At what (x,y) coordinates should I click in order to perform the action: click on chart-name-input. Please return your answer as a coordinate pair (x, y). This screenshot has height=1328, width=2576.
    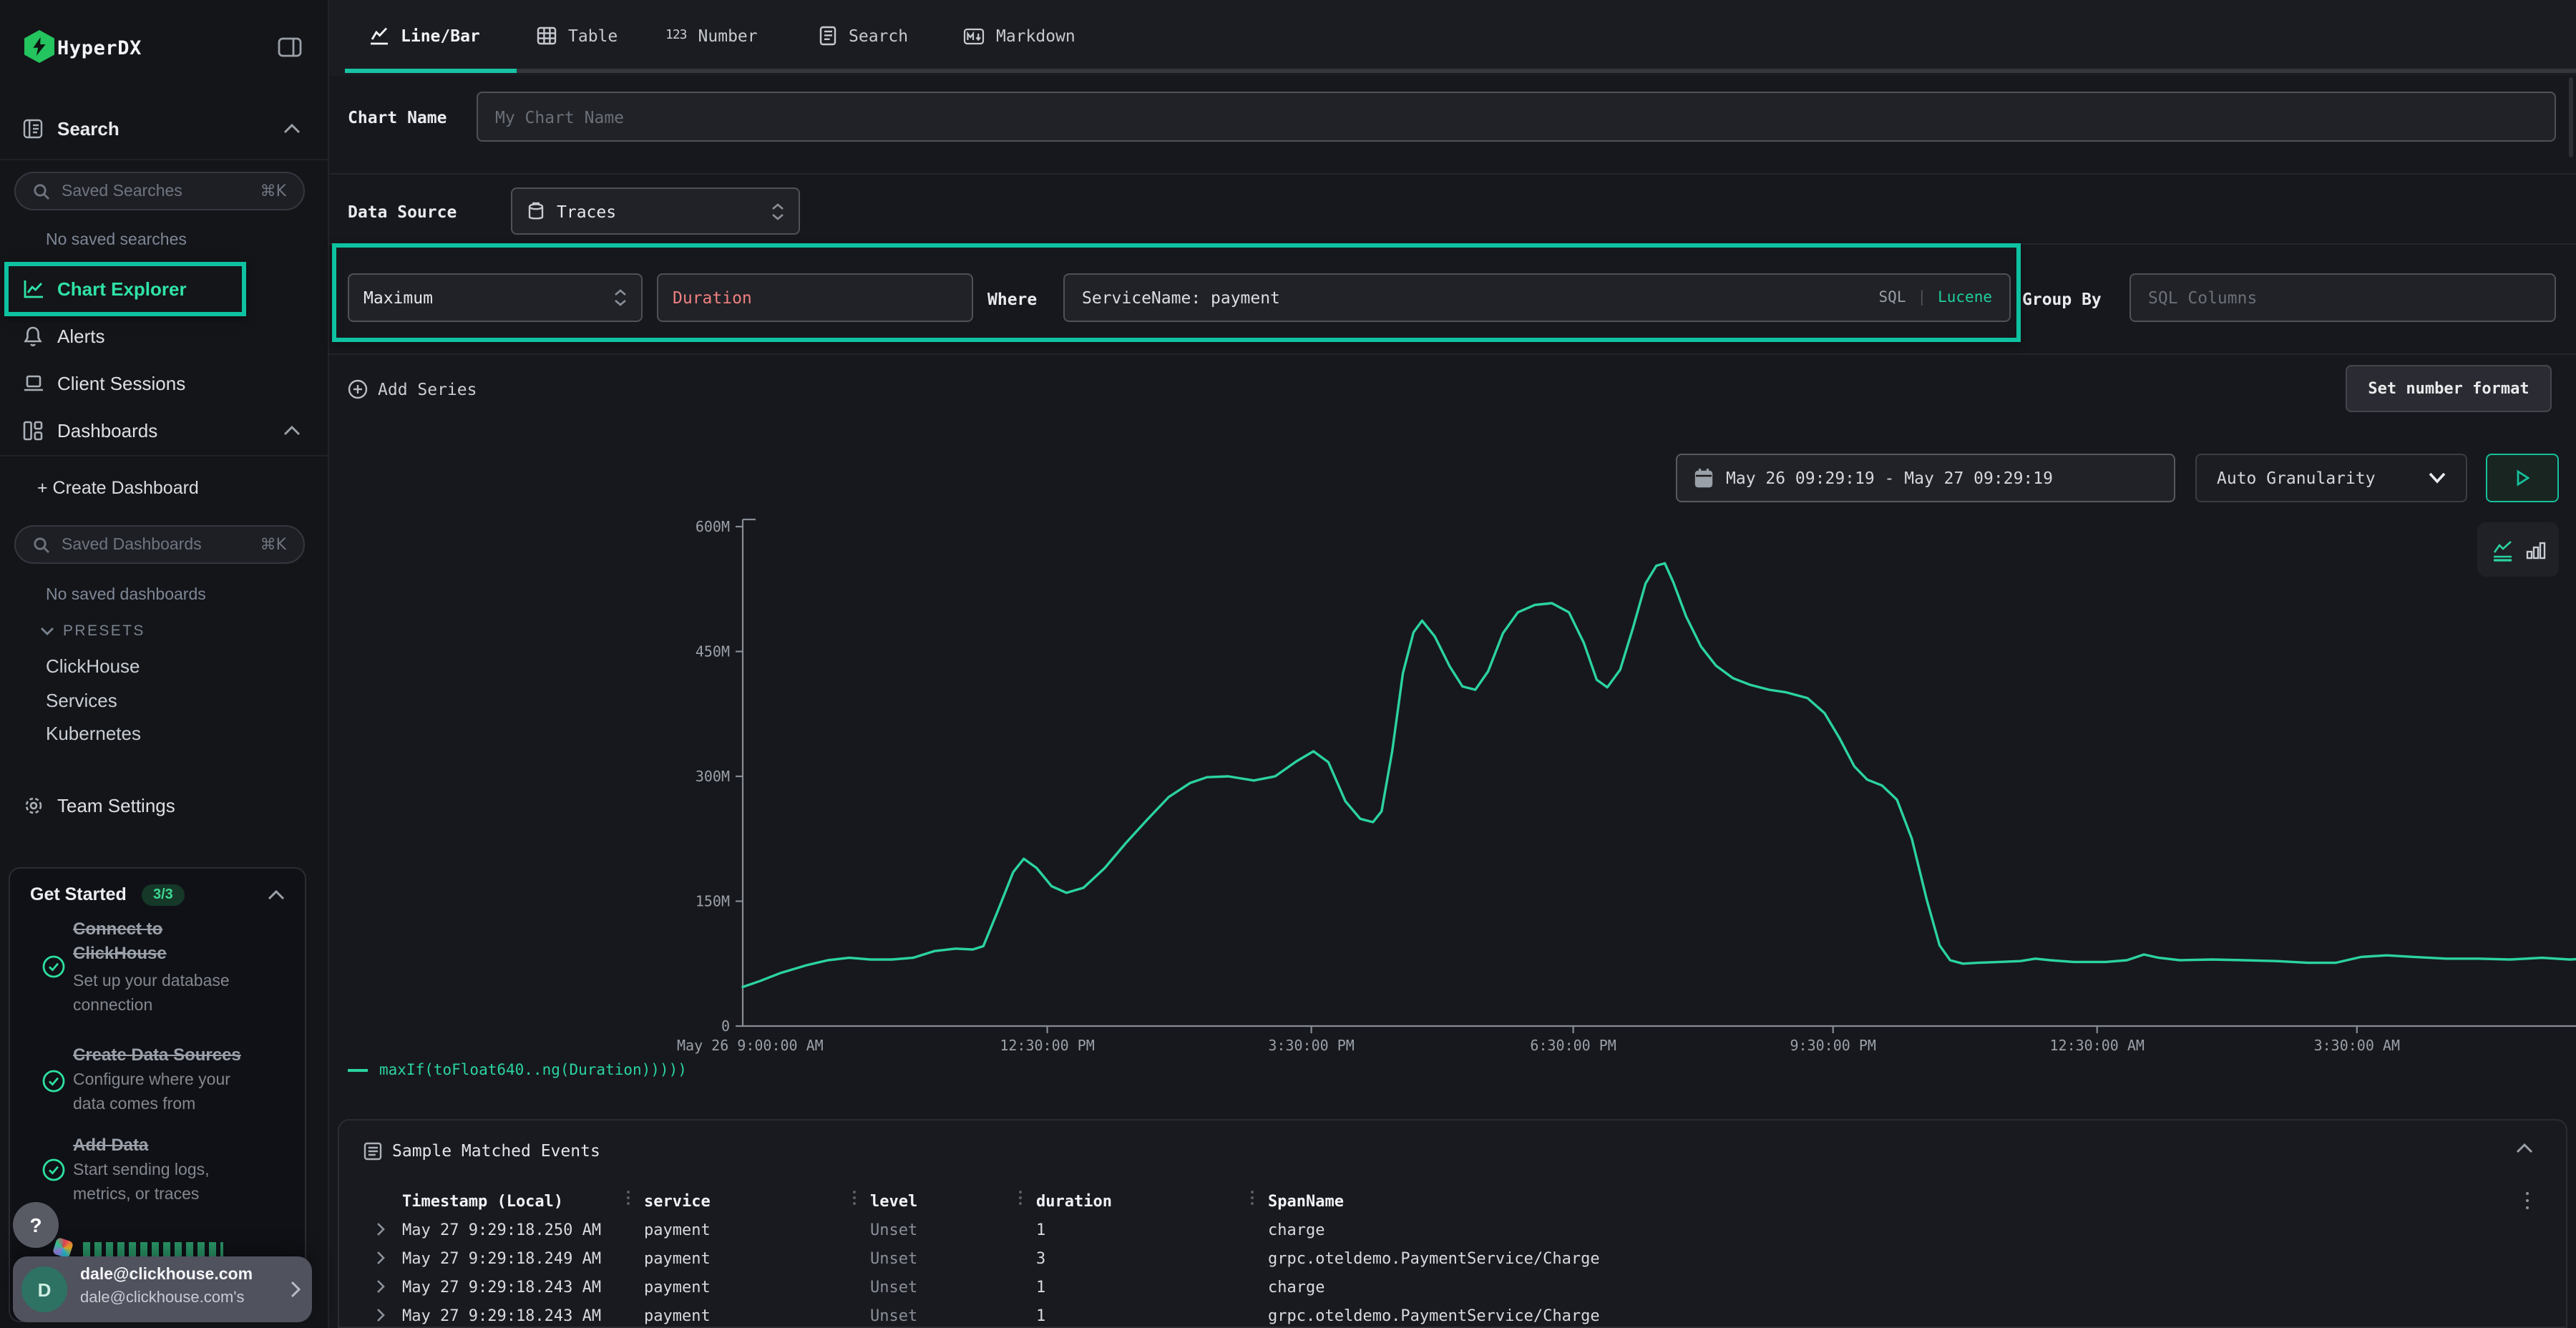
    Looking at the image, I should click on (1516, 117).